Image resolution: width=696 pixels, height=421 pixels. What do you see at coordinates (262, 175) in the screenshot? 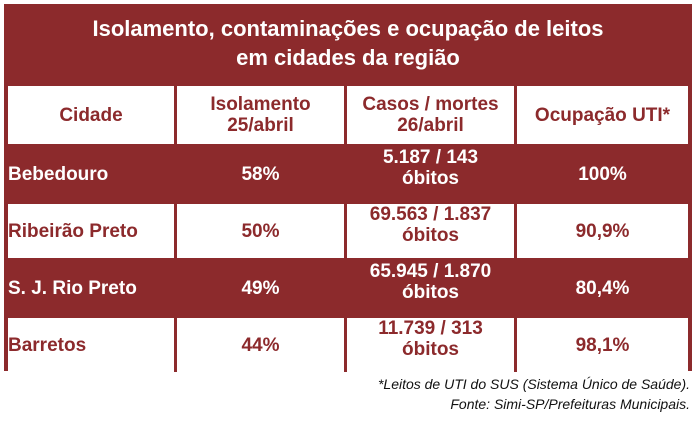
I see `isolation-cell: 58%` at bounding box center [262, 175].